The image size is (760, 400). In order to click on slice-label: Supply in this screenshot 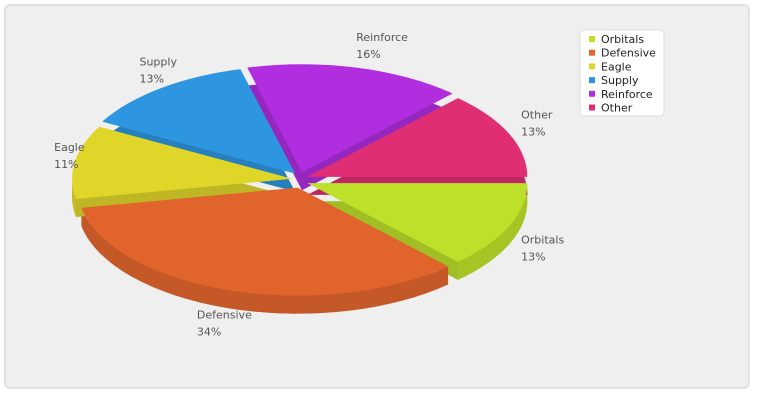, I will do `click(158, 61)`.